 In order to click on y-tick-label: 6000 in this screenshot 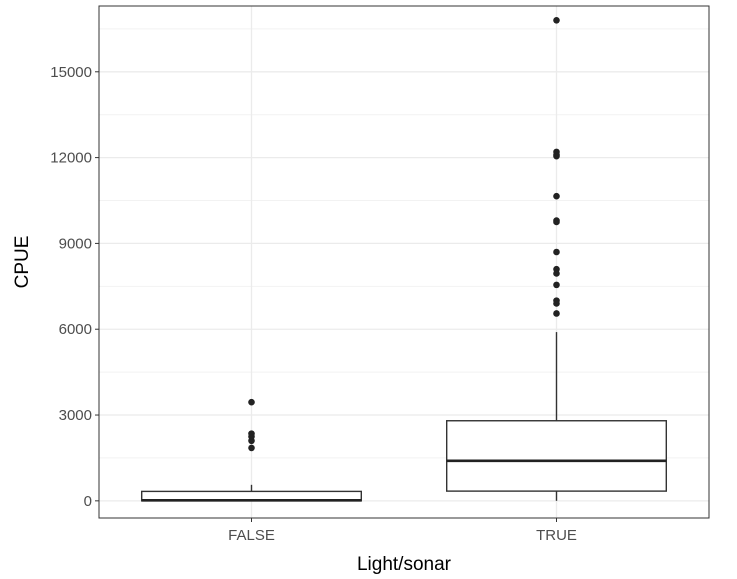, I will do `click(75, 329)`.